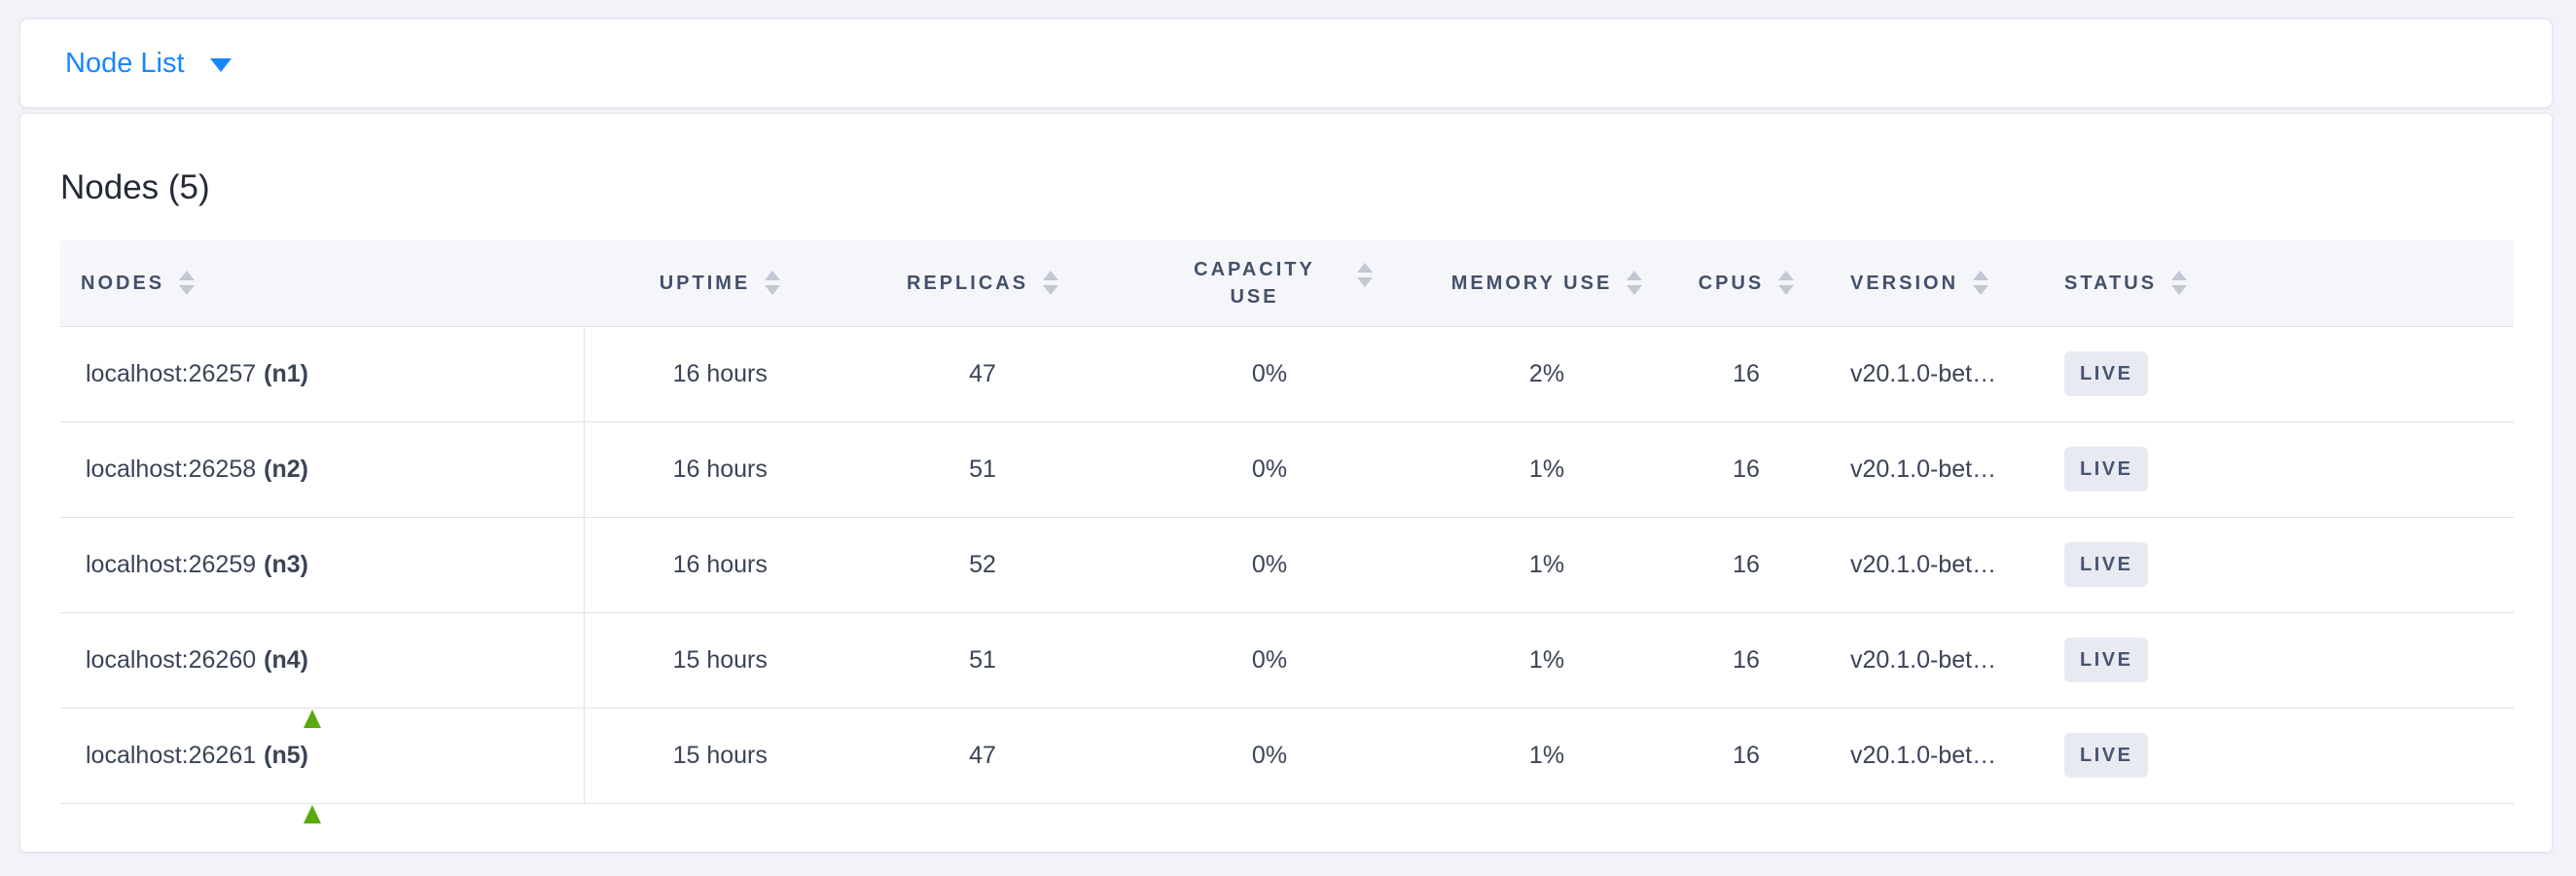 The height and width of the screenshot is (876, 2576). What do you see at coordinates (286, 469) in the screenshot?
I see `node-id: (n2)` at bounding box center [286, 469].